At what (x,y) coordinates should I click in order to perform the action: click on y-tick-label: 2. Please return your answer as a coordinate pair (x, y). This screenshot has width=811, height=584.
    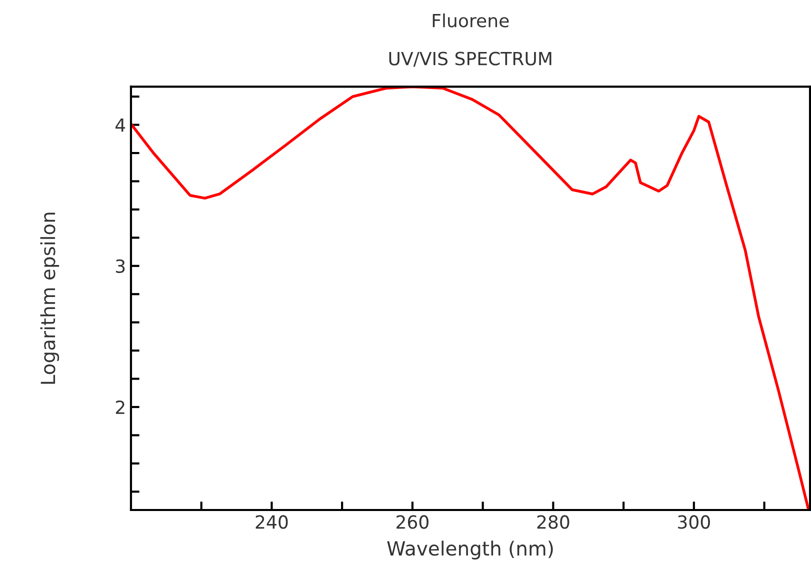
    Looking at the image, I should click on (120, 407).